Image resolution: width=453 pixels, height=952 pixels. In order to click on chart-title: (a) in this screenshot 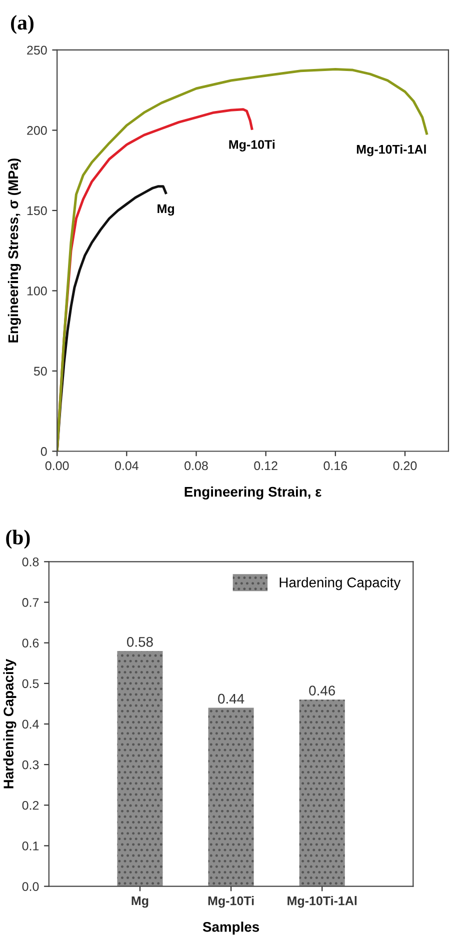, I will do `click(22, 24)`.